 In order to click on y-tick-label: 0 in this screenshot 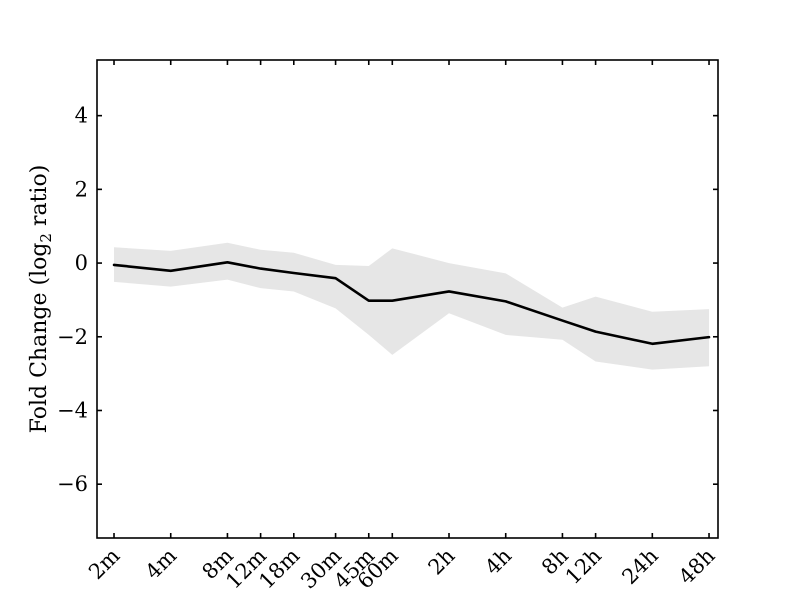, I will do `click(81, 263)`.